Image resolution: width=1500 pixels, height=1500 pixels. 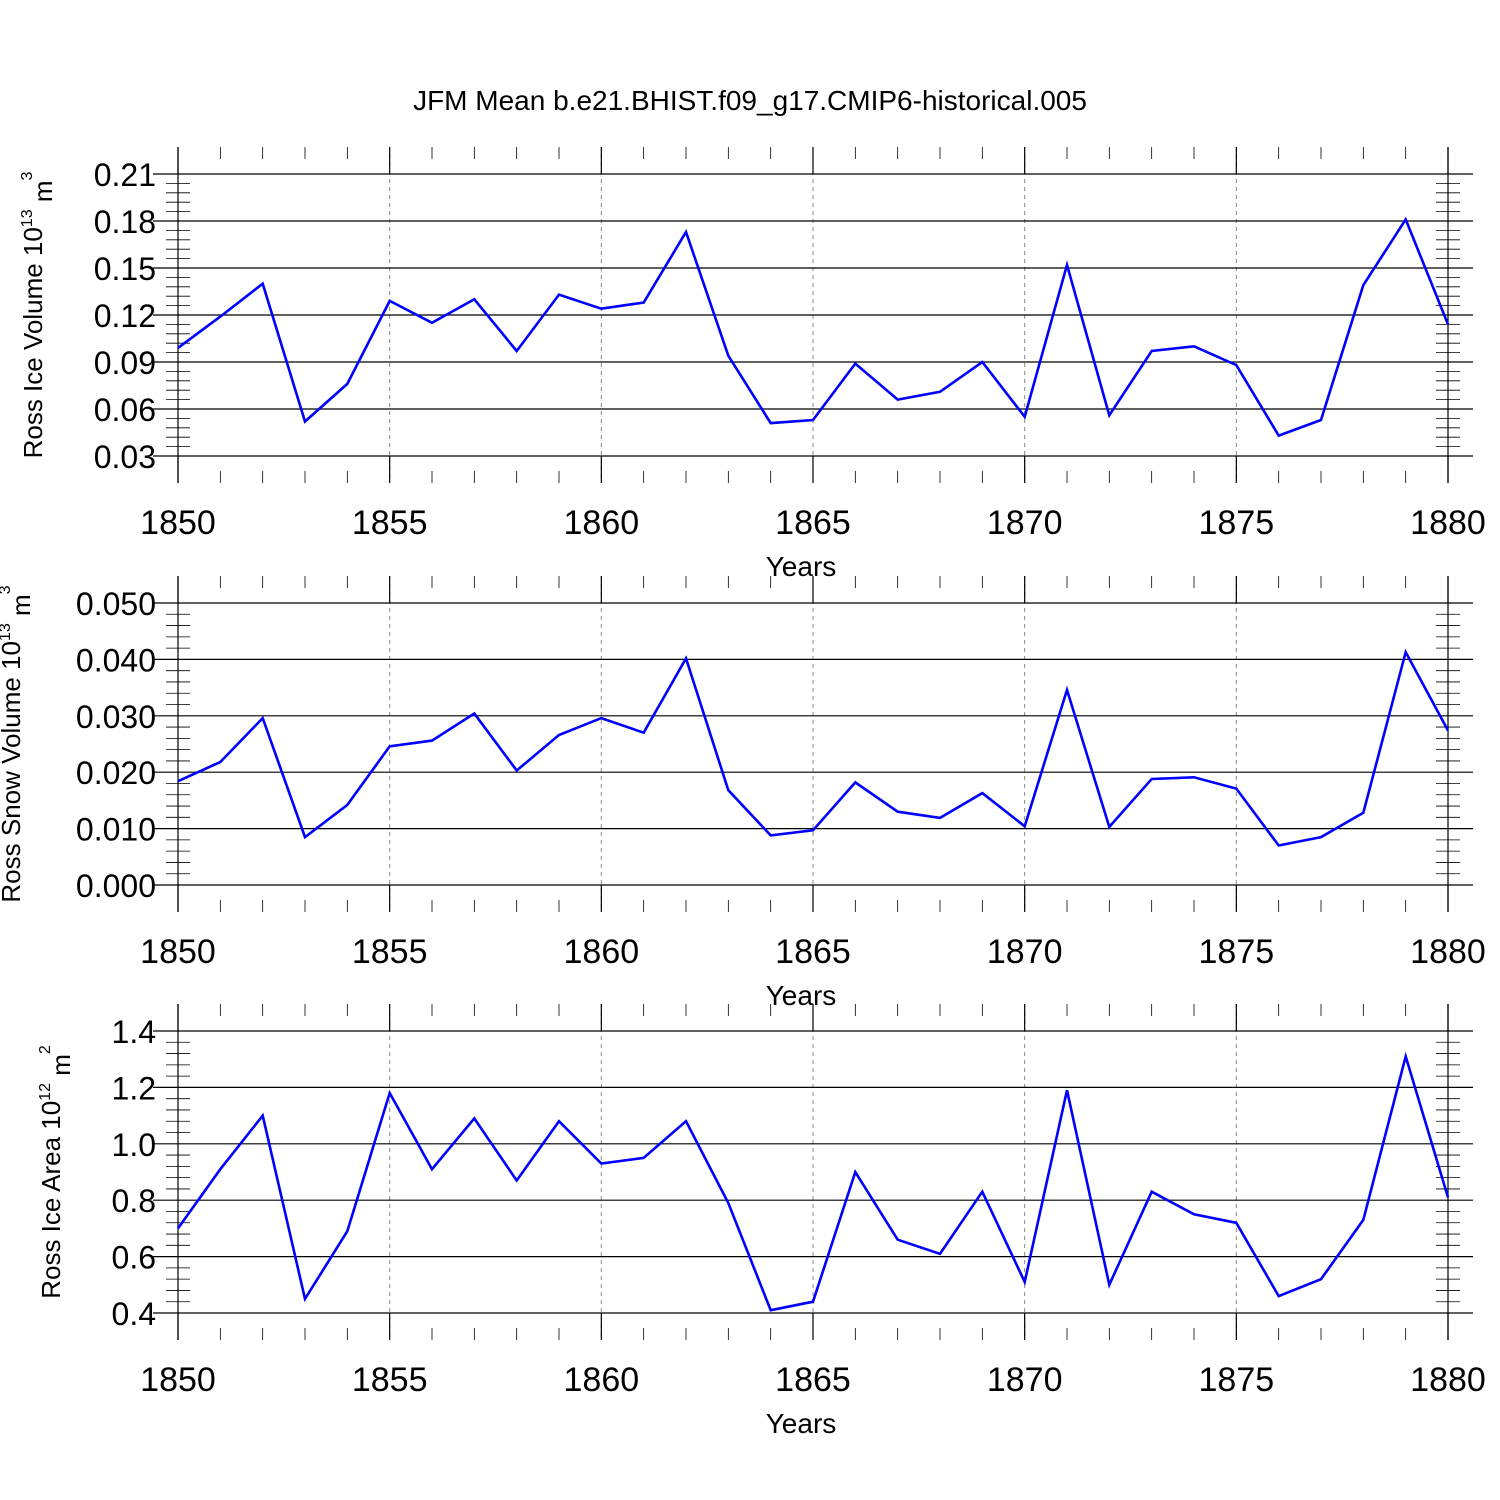 What do you see at coordinates (134, 1145) in the screenshot?
I see `y-tick-label: 1.0` at bounding box center [134, 1145].